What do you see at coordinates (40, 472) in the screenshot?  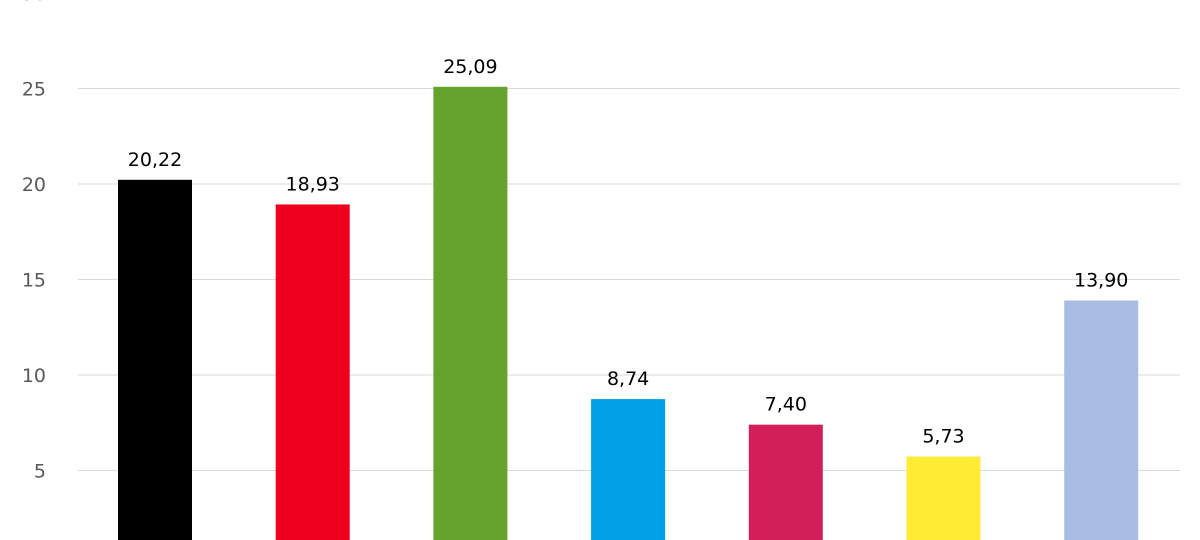 I see `y-tick-label: 5` at bounding box center [40, 472].